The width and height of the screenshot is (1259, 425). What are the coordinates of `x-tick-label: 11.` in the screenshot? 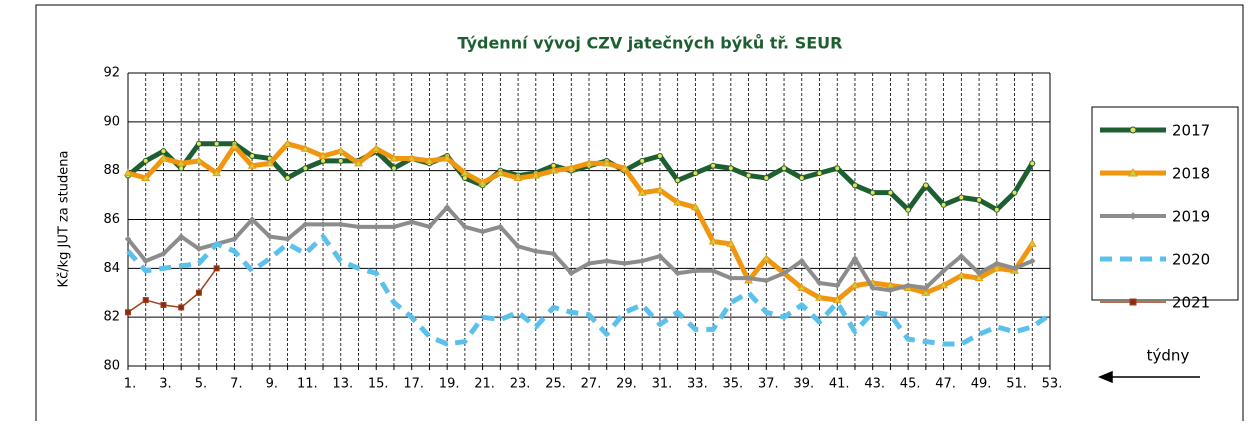 It's located at (307, 384).